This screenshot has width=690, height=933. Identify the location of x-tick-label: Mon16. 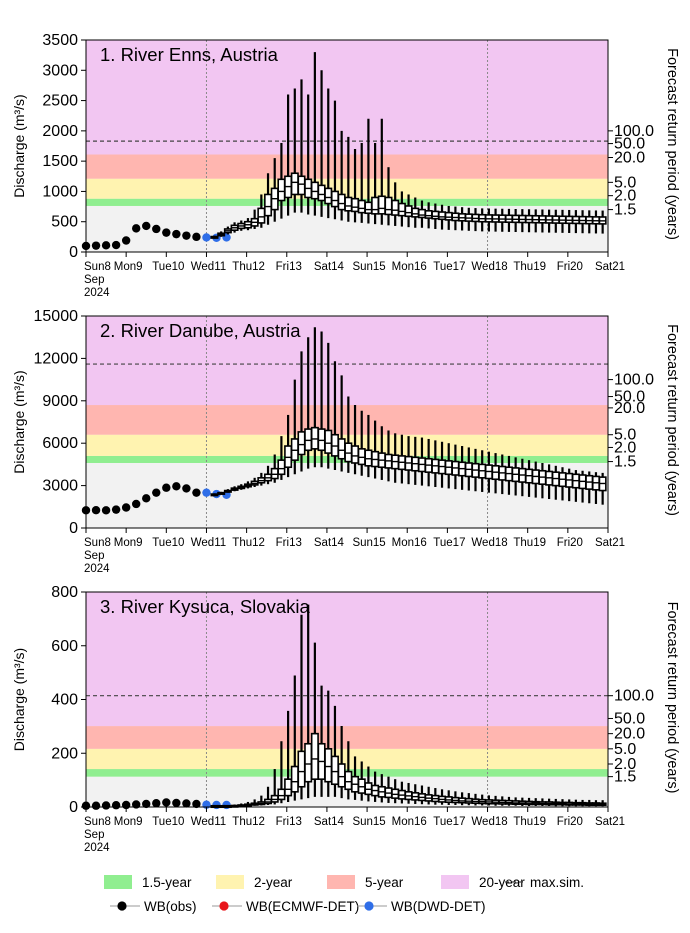
(409, 822).